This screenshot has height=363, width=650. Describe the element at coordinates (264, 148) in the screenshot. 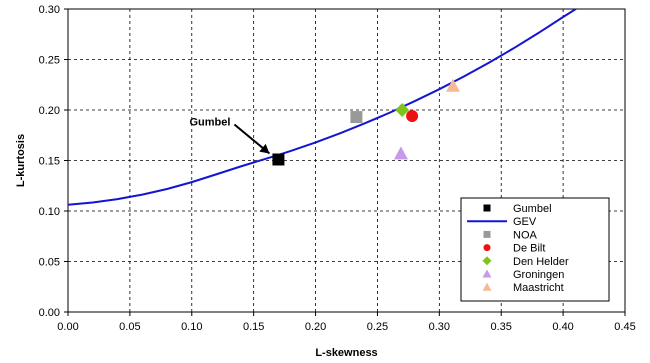

I see `annotation-arrowhead` at that location.